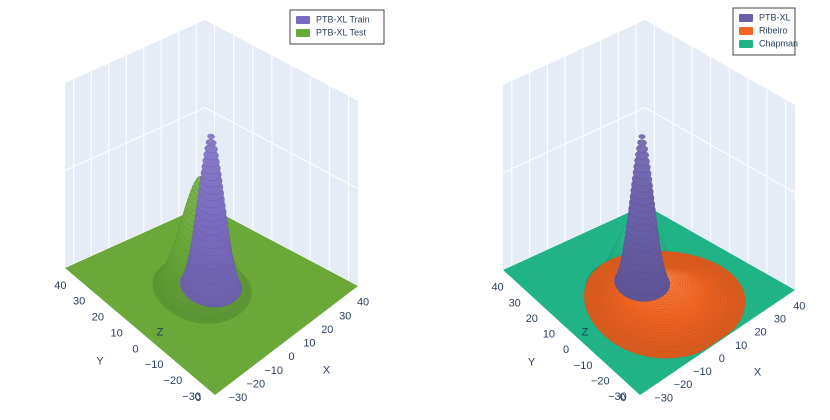  I want to click on legend: PTB-XL Train PTB-XL Test, so click(337, 27).